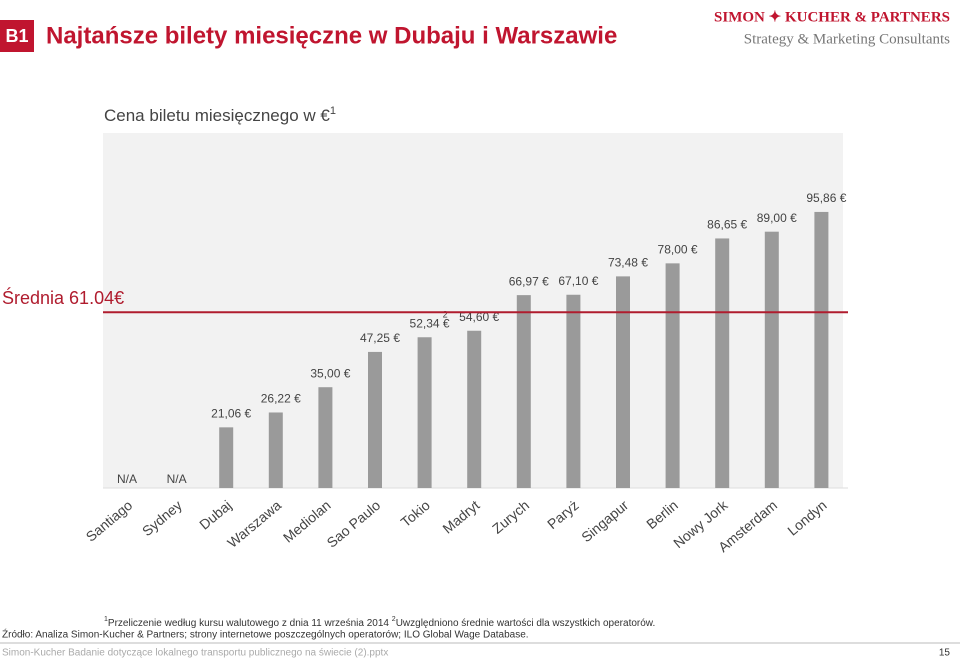 The image size is (960, 659). Describe the element at coordinates (847, 39) in the screenshot. I see `logo-tagline: Strategy & Marketing Consultants` at that location.